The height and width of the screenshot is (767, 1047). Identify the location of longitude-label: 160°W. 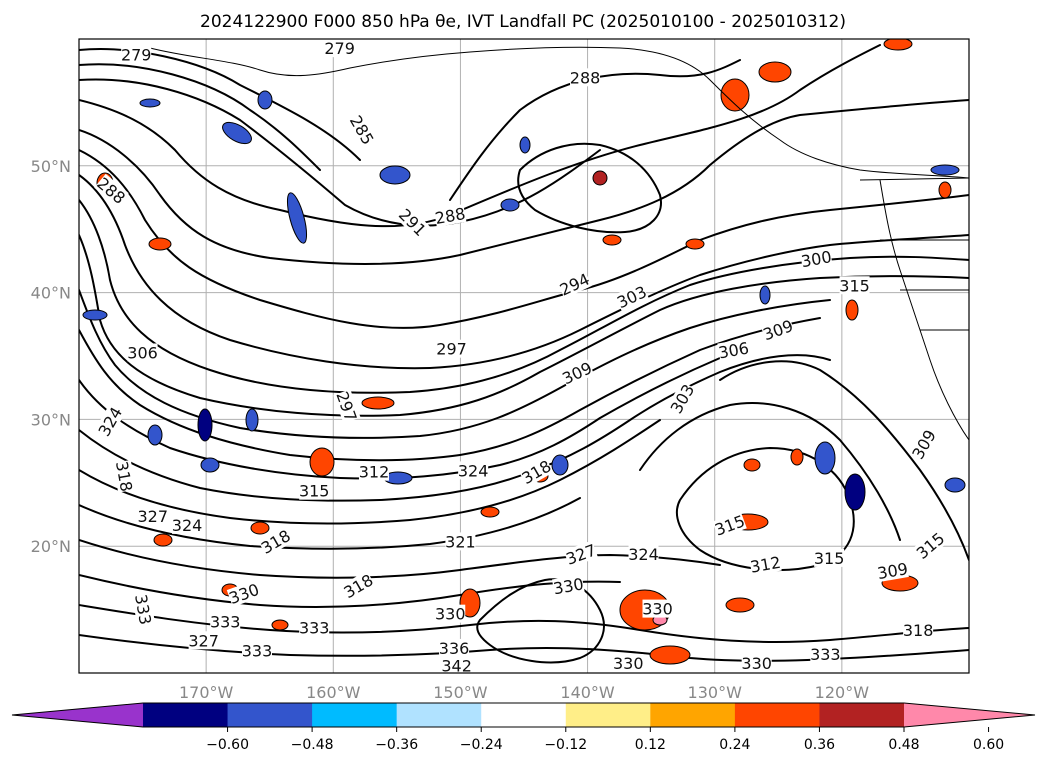
(333, 692).